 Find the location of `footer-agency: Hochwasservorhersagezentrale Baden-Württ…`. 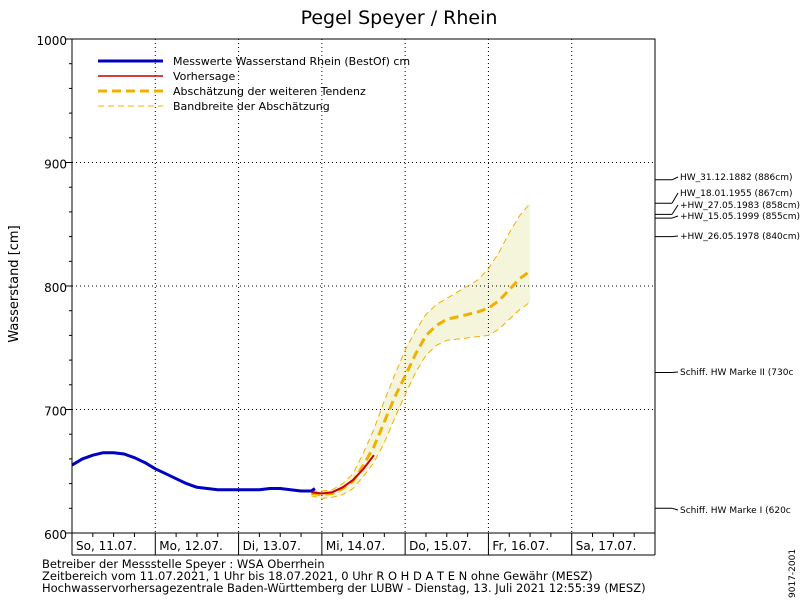

footer-agency: Hochwasservorhersagezentrale Baden-Württ… is located at coordinates (344, 588).